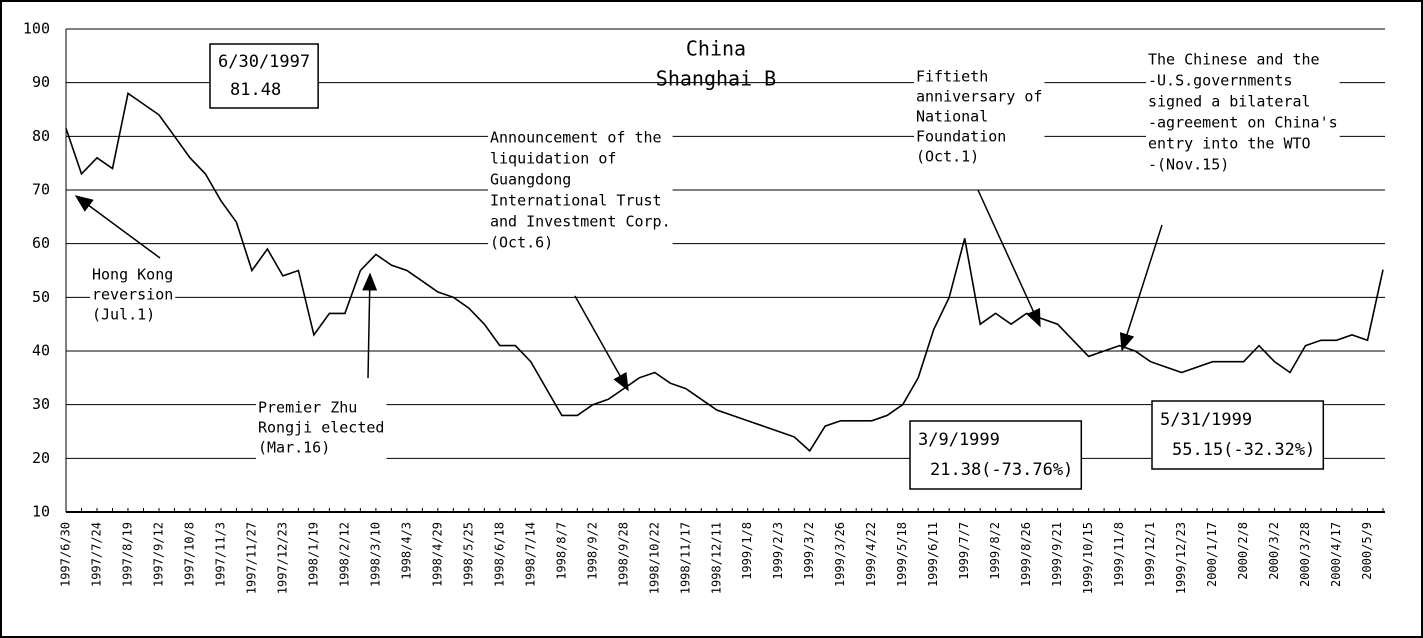 This screenshot has height=638, width=1423. What do you see at coordinates (41, 243) in the screenshot?
I see `y-tick-label: 60` at bounding box center [41, 243].